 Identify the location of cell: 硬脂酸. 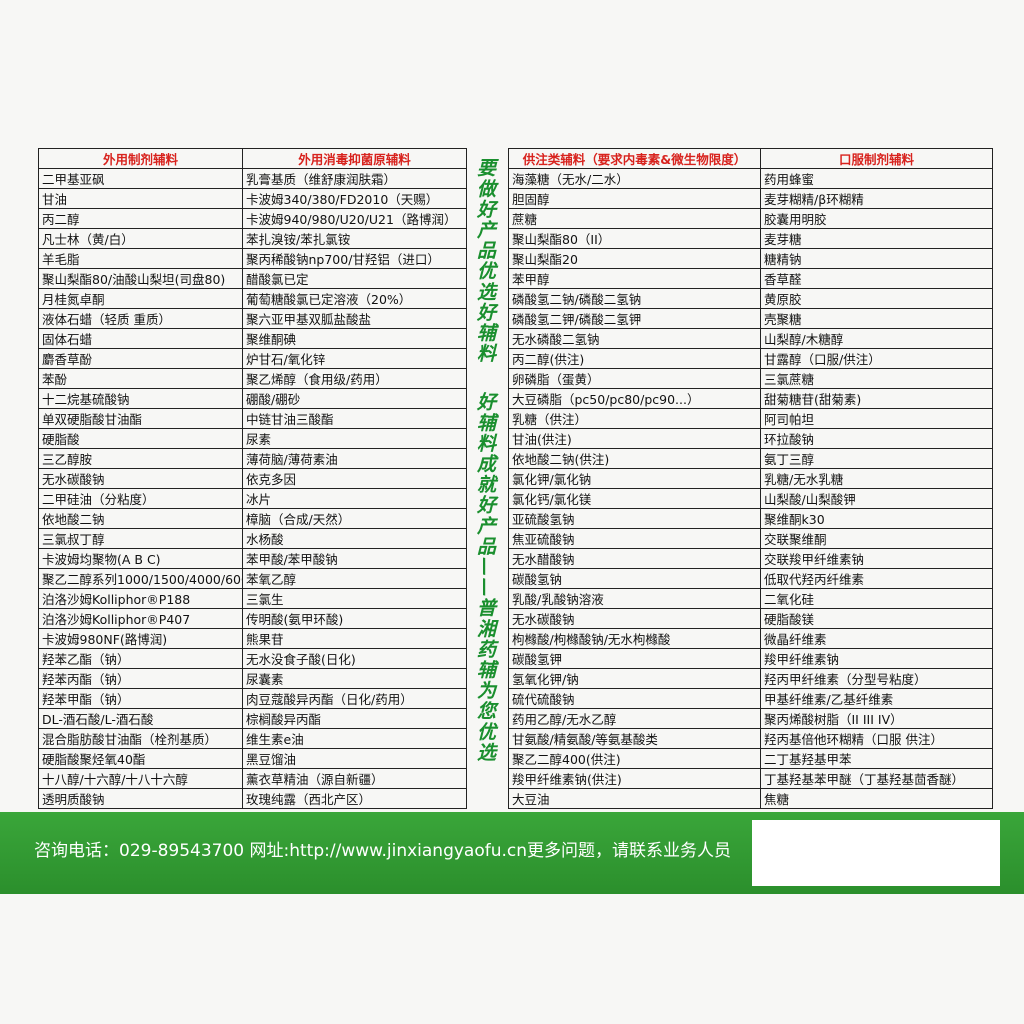
(140, 438).